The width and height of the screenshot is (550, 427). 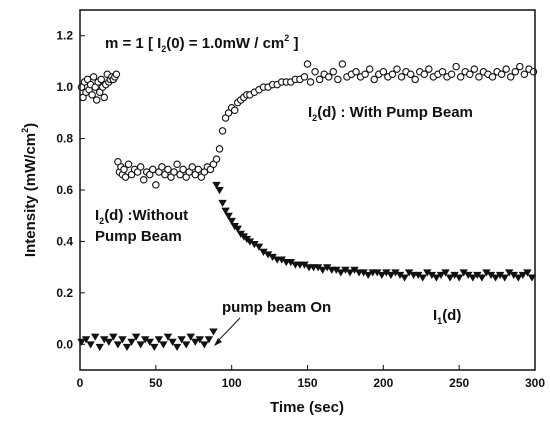 What do you see at coordinates (64, 36) in the screenshot?
I see `y-tick-label: 1.2` at bounding box center [64, 36].